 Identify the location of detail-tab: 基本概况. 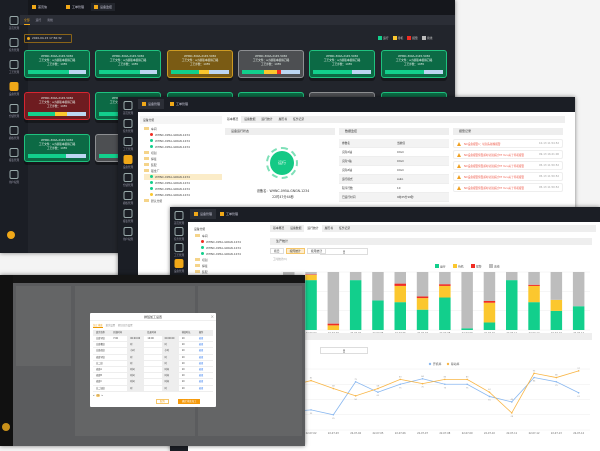
(233, 119).